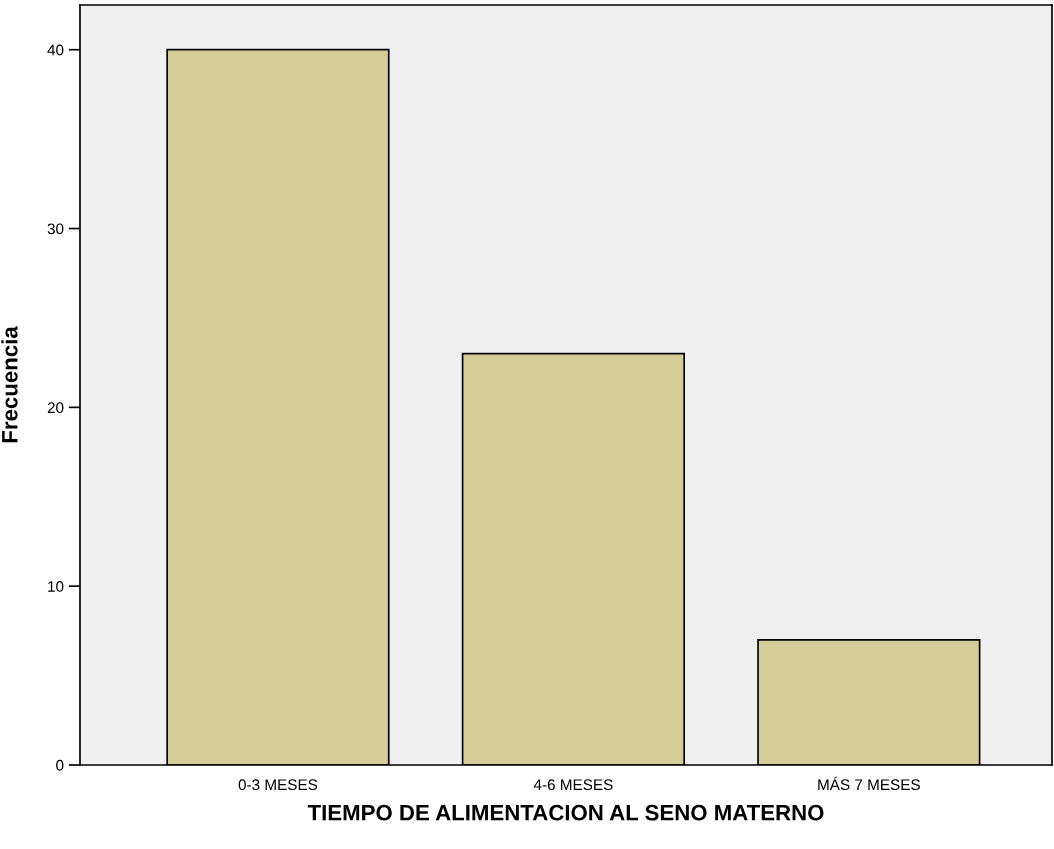  I want to click on x-axis-title: TIEMPO DE ALIMENTACION AL SENO MATERNO, so click(565, 812).